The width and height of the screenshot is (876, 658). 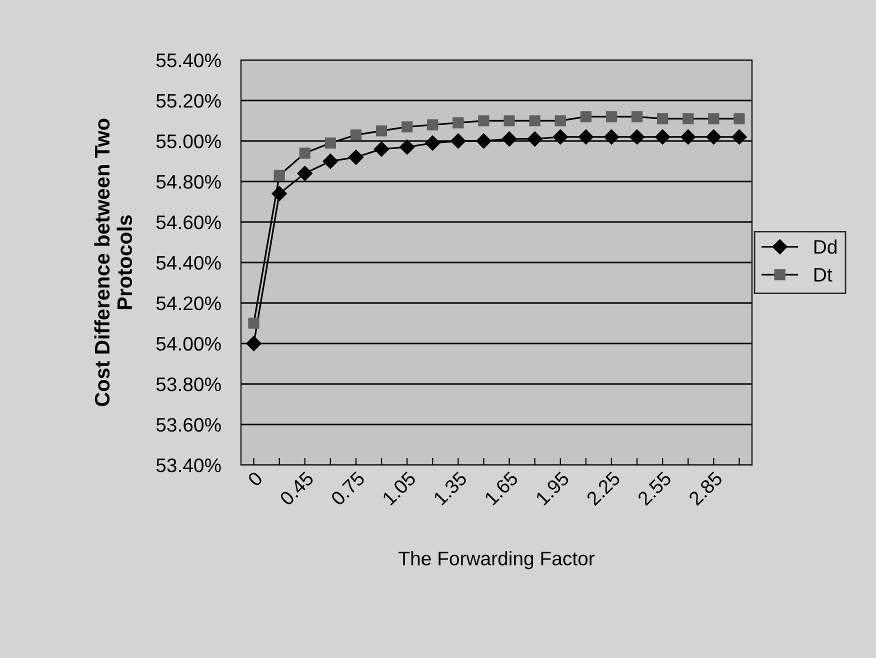 I want to click on x-tick-label: 0.45, so click(x=296, y=488).